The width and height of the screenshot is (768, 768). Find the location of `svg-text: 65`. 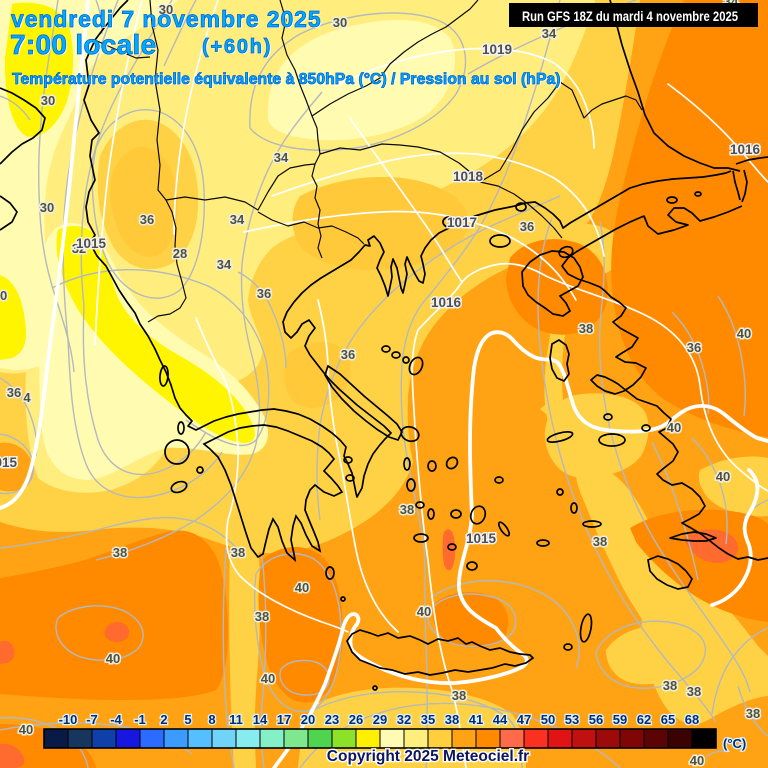

svg-text: 65 is located at coordinates (668, 719).